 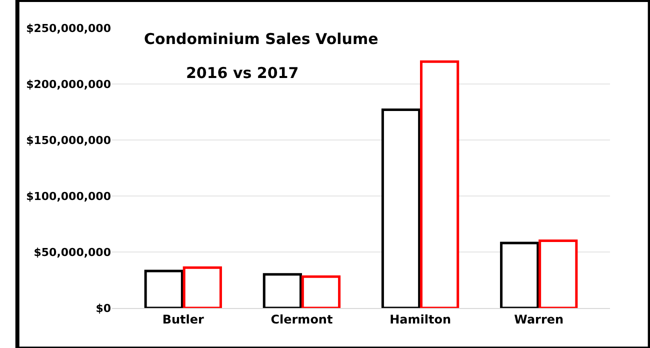 What do you see at coordinates (69, 196) in the screenshot?
I see `y-tick-label: $100,000,000` at bounding box center [69, 196].